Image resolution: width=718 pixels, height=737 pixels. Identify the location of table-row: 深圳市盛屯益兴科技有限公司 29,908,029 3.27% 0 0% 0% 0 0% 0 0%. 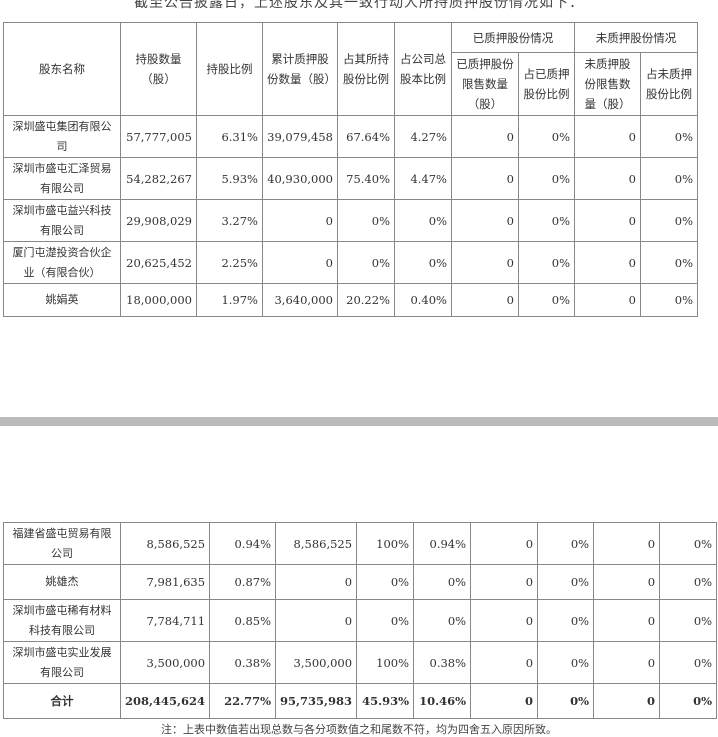
(350, 220).